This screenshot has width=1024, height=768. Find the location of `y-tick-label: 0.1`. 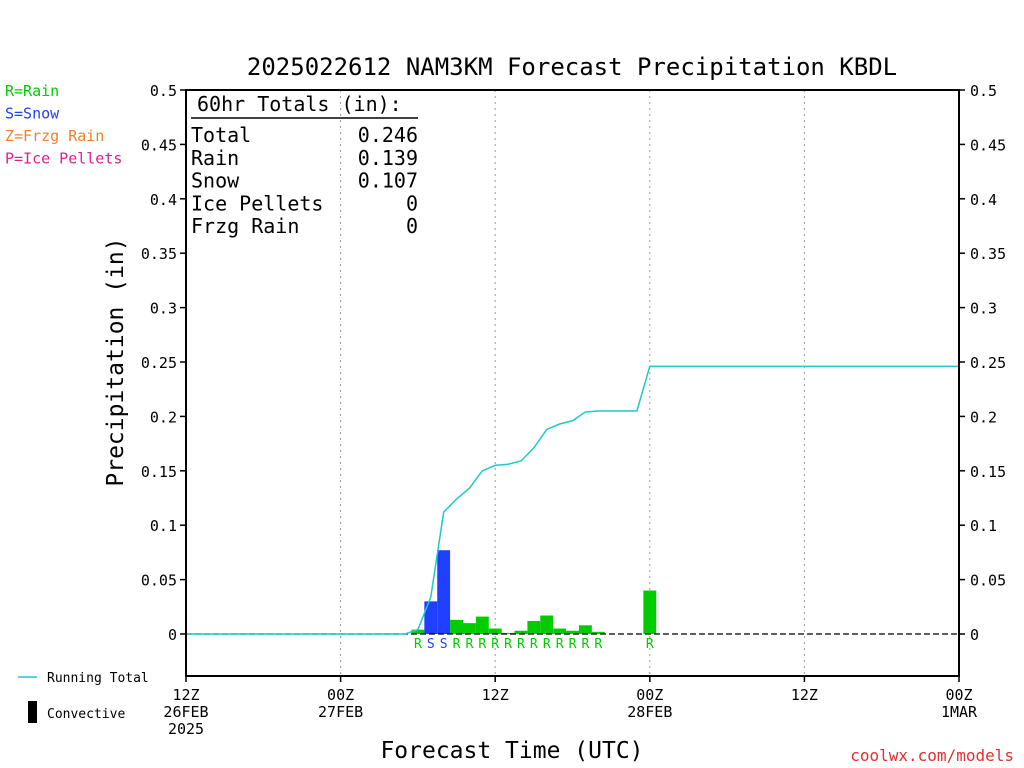

y-tick-label: 0.1 is located at coordinates (163, 526).